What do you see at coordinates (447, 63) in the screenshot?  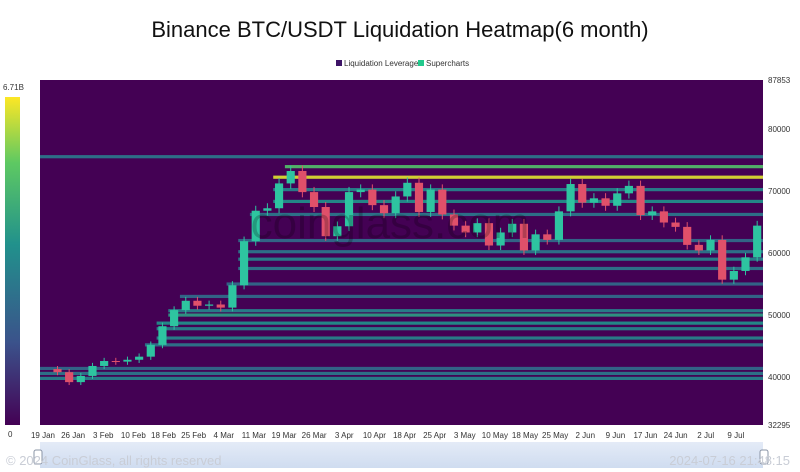 I see `legend-label-supercharts: Supercharts` at bounding box center [447, 63].